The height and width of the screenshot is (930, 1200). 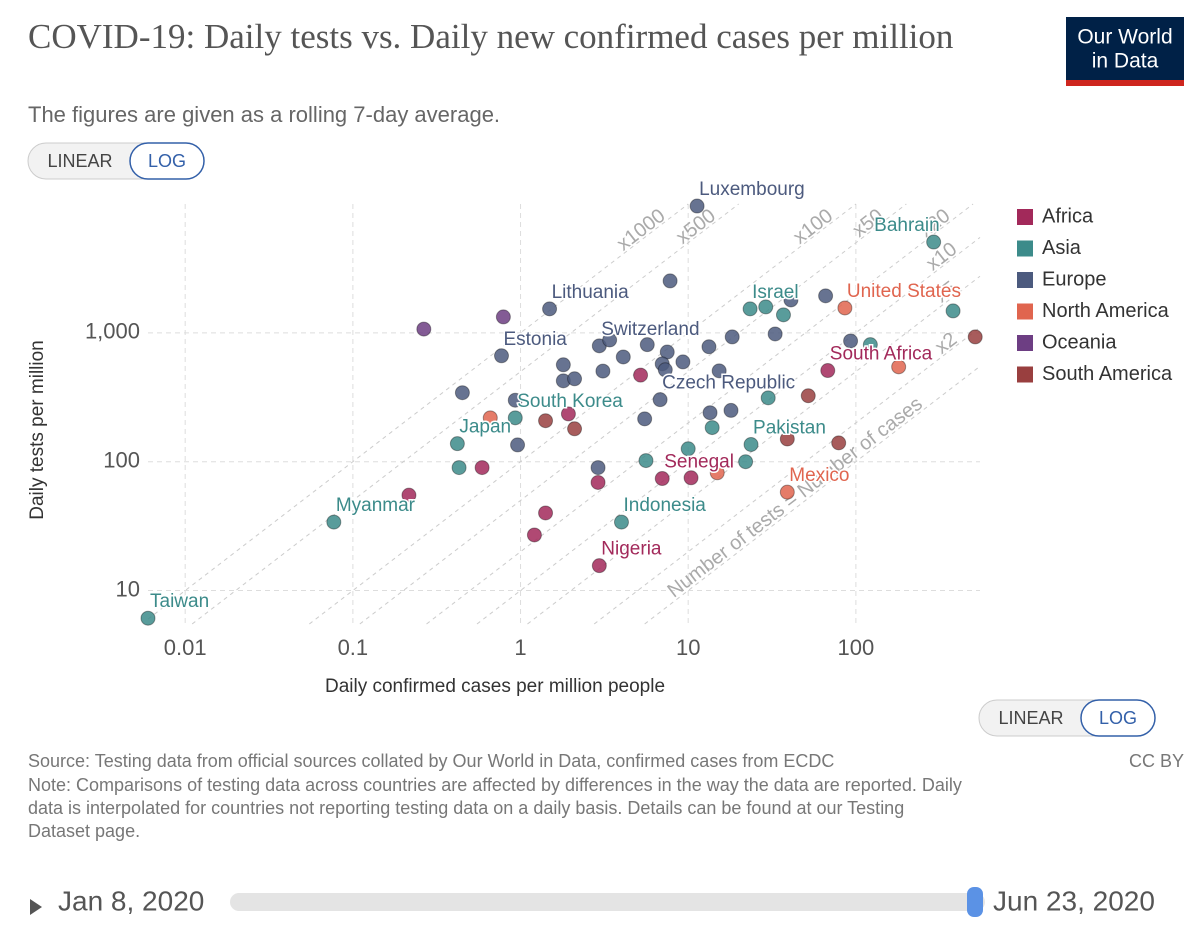 I want to click on logo: Our World in Data, so click(x=1125, y=51).